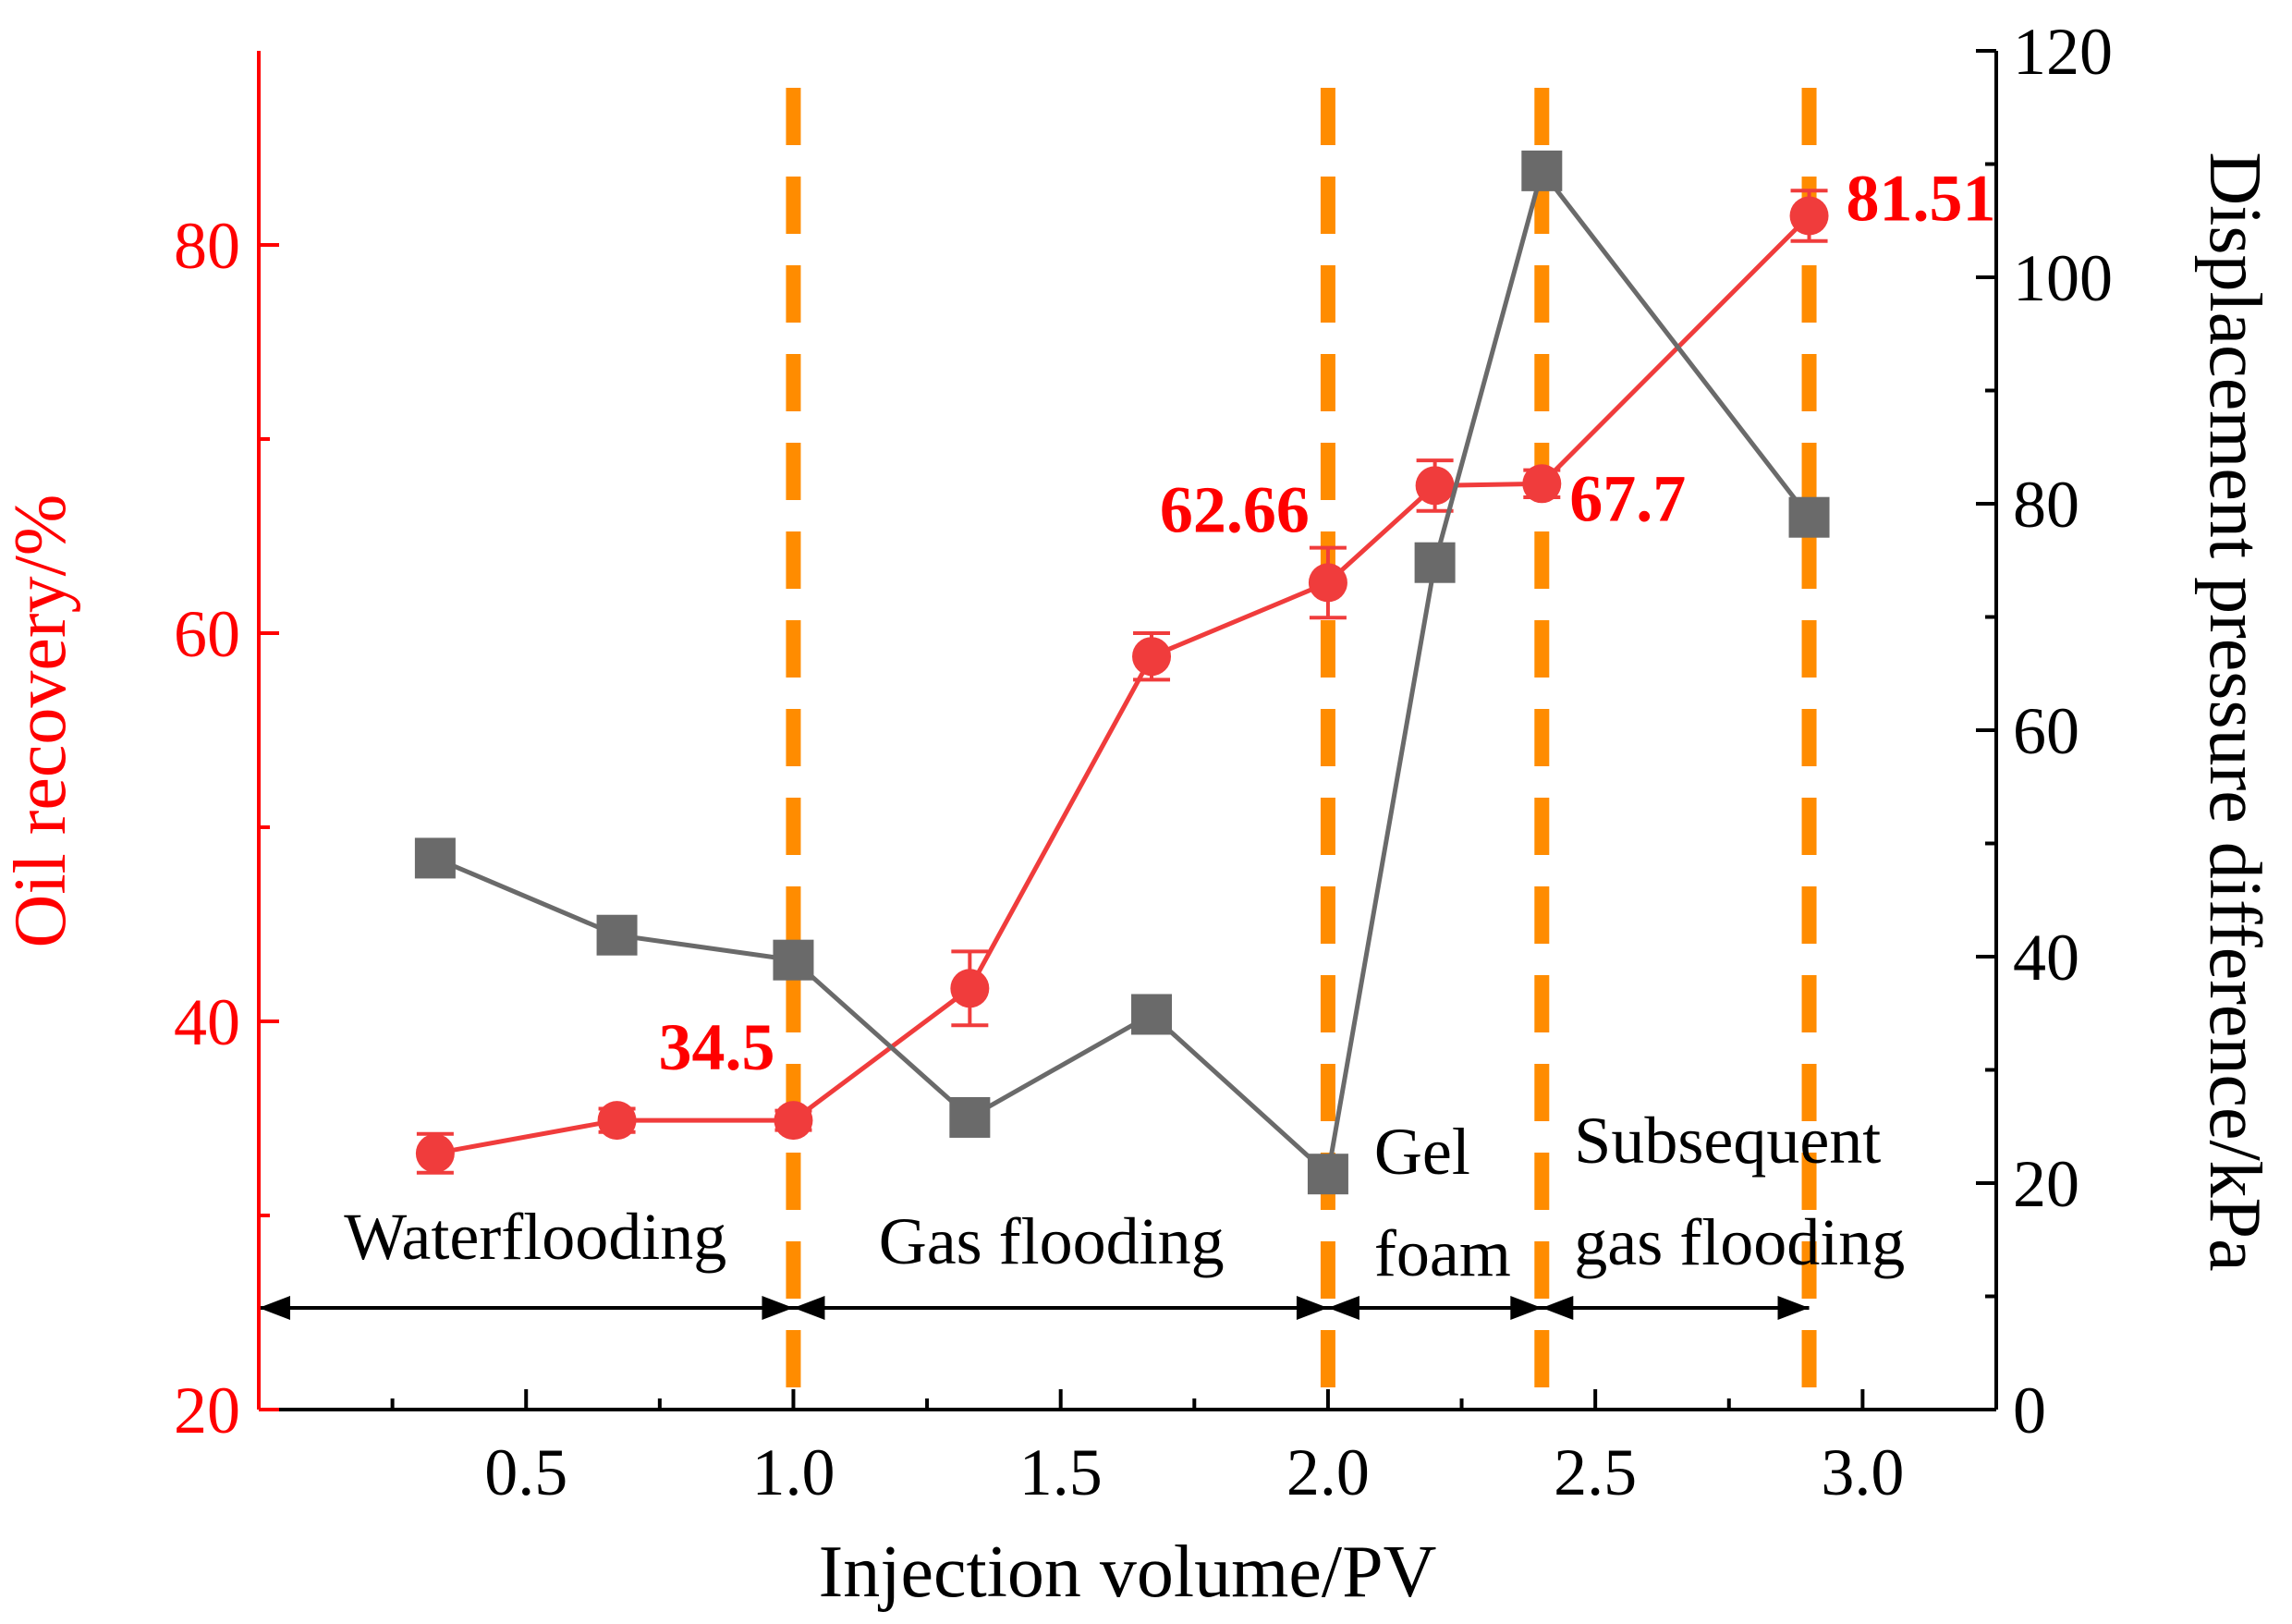 This screenshot has width=2292, height=1624. What do you see at coordinates (1328, 1472) in the screenshot?
I see `x-tick-label-3: 2.0` at bounding box center [1328, 1472].